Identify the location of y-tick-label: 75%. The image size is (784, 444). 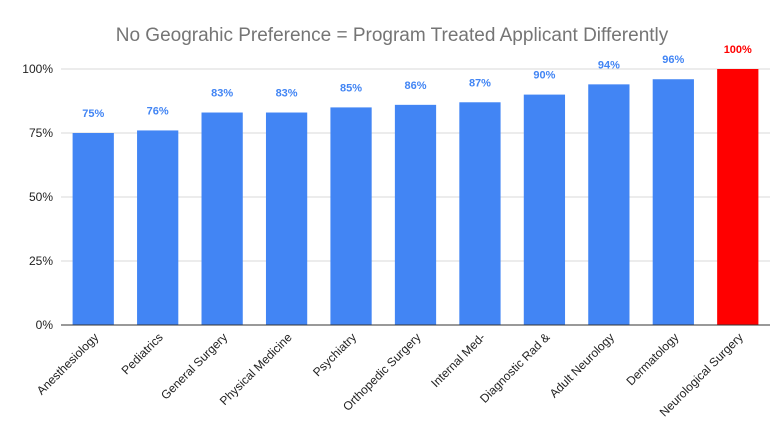
(41, 133).